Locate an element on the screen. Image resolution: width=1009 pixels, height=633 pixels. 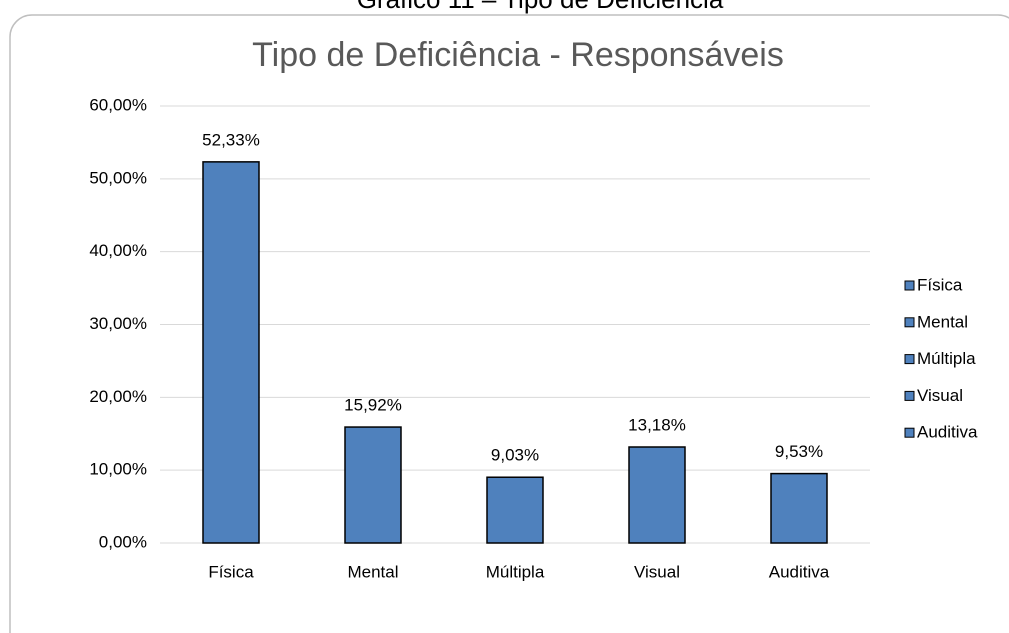
legend-label: Auditiva is located at coordinates (947, 432).